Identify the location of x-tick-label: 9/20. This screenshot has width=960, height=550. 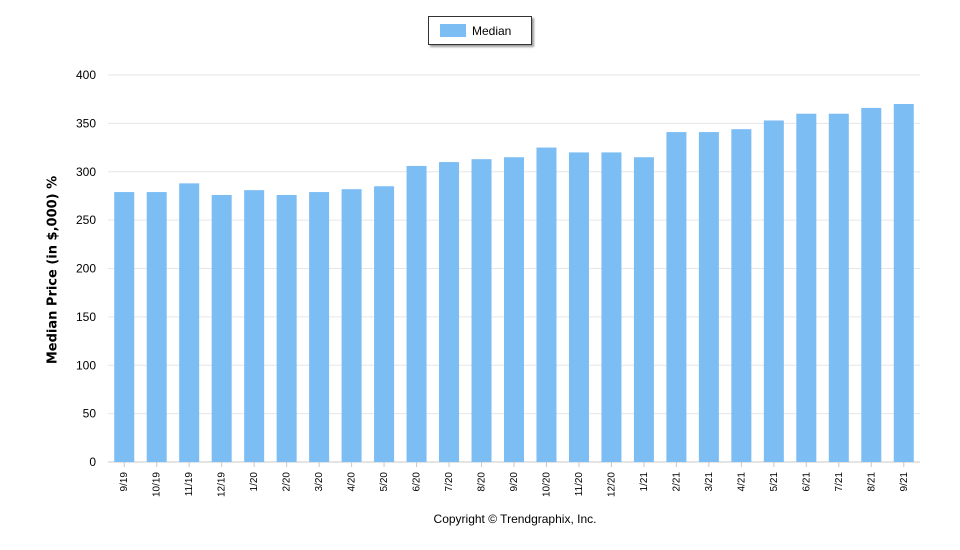
(514, 482).